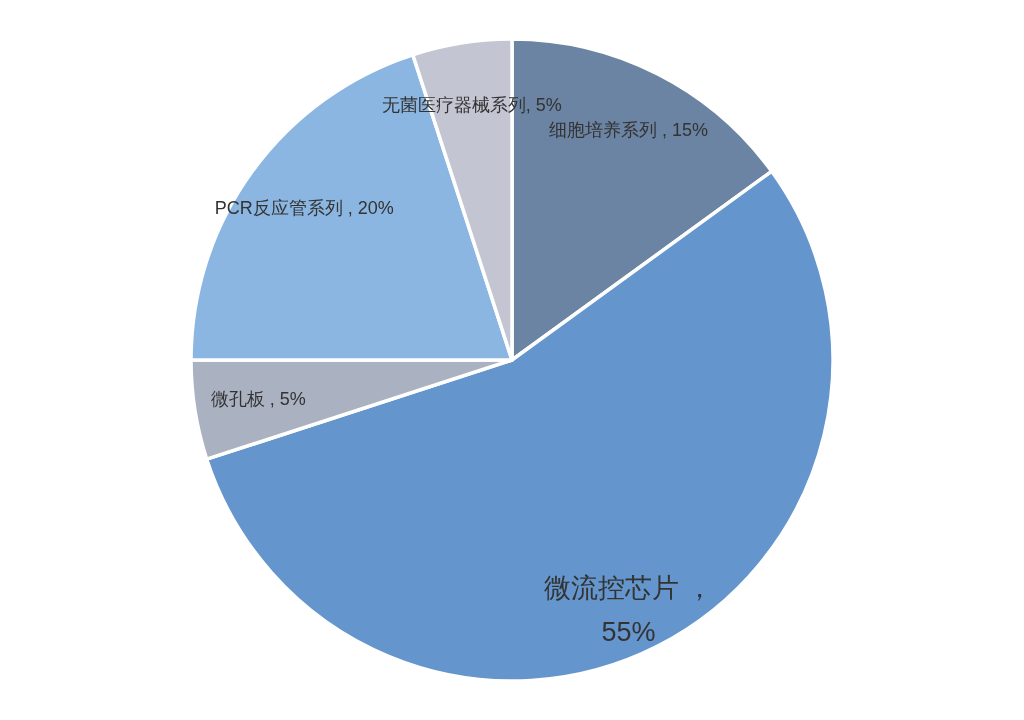 This screenshot has height=720, width=1024. Describe the element at coordinates (628, 609) in the screenshot. I see `slice-label: 微流控芯片 ， 55%` at that location.